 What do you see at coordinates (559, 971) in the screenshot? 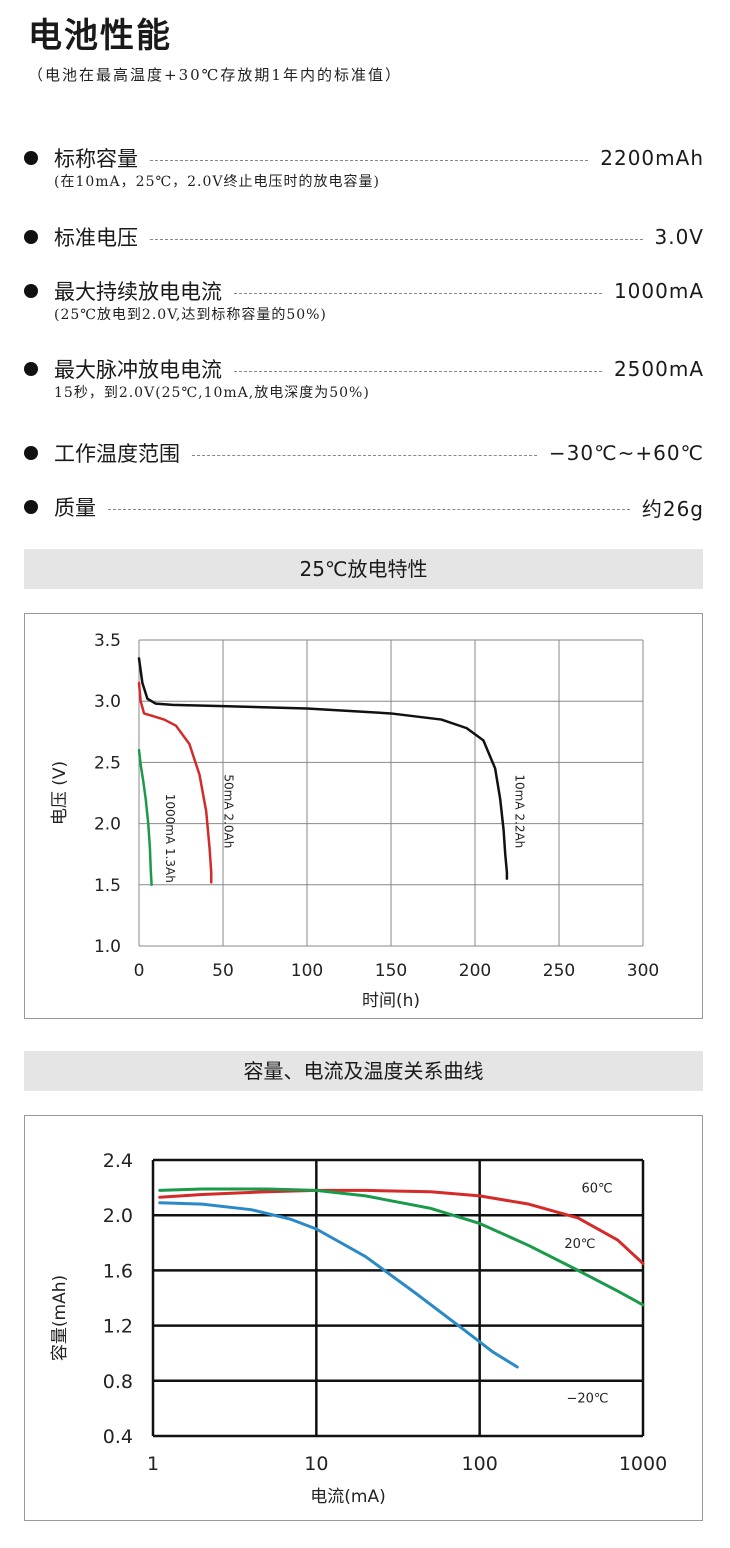
I see `x-tick-label: 250` at bounding box center [559, 971].